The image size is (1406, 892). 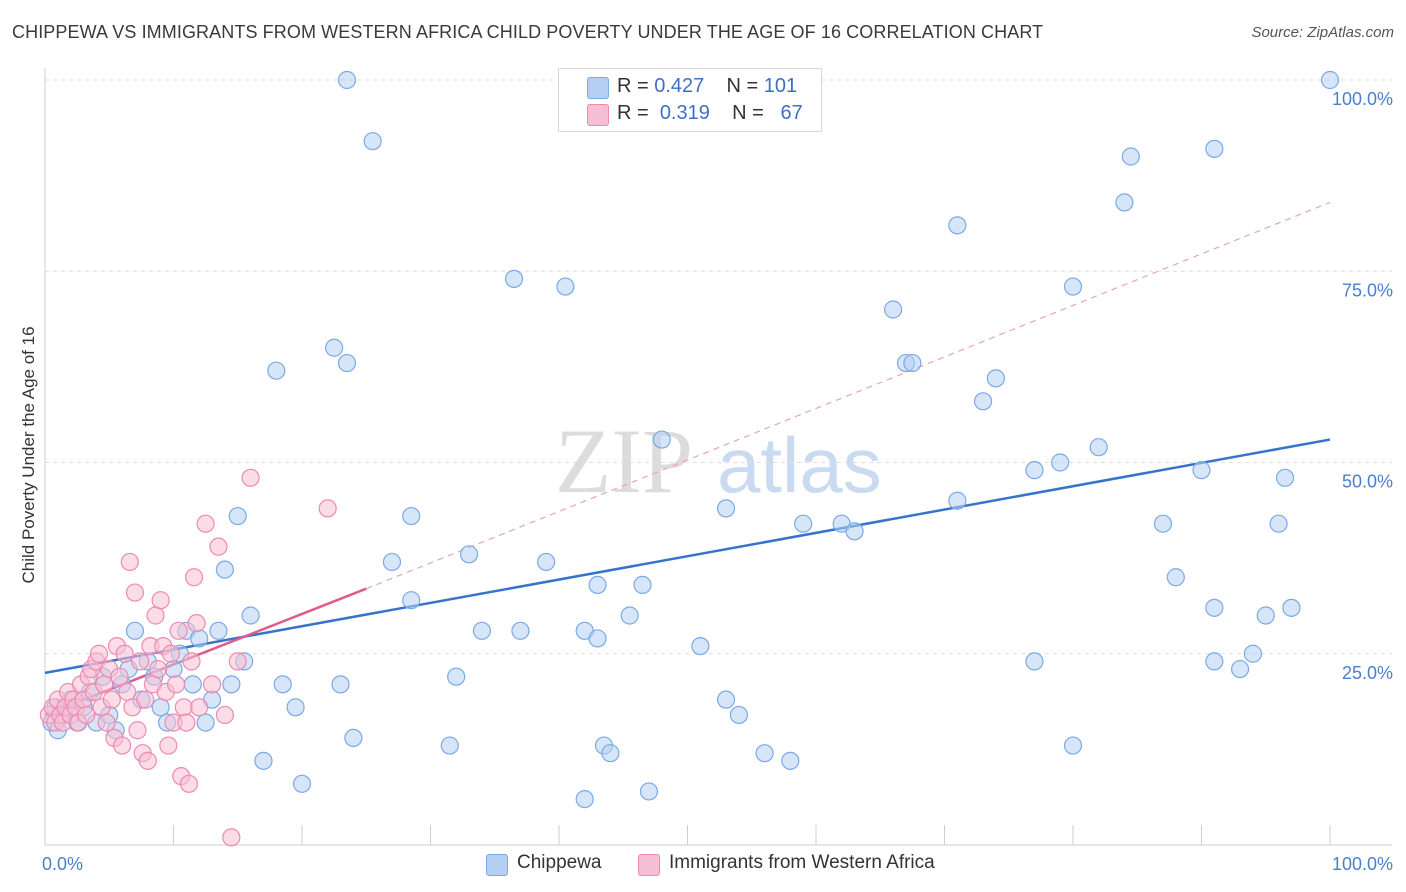 What do you see at coordinates (802, 862) in the screenshot?
I see `legend-label-western-africa: Immigrants from Western Africa` at bounding box center [802, 862].